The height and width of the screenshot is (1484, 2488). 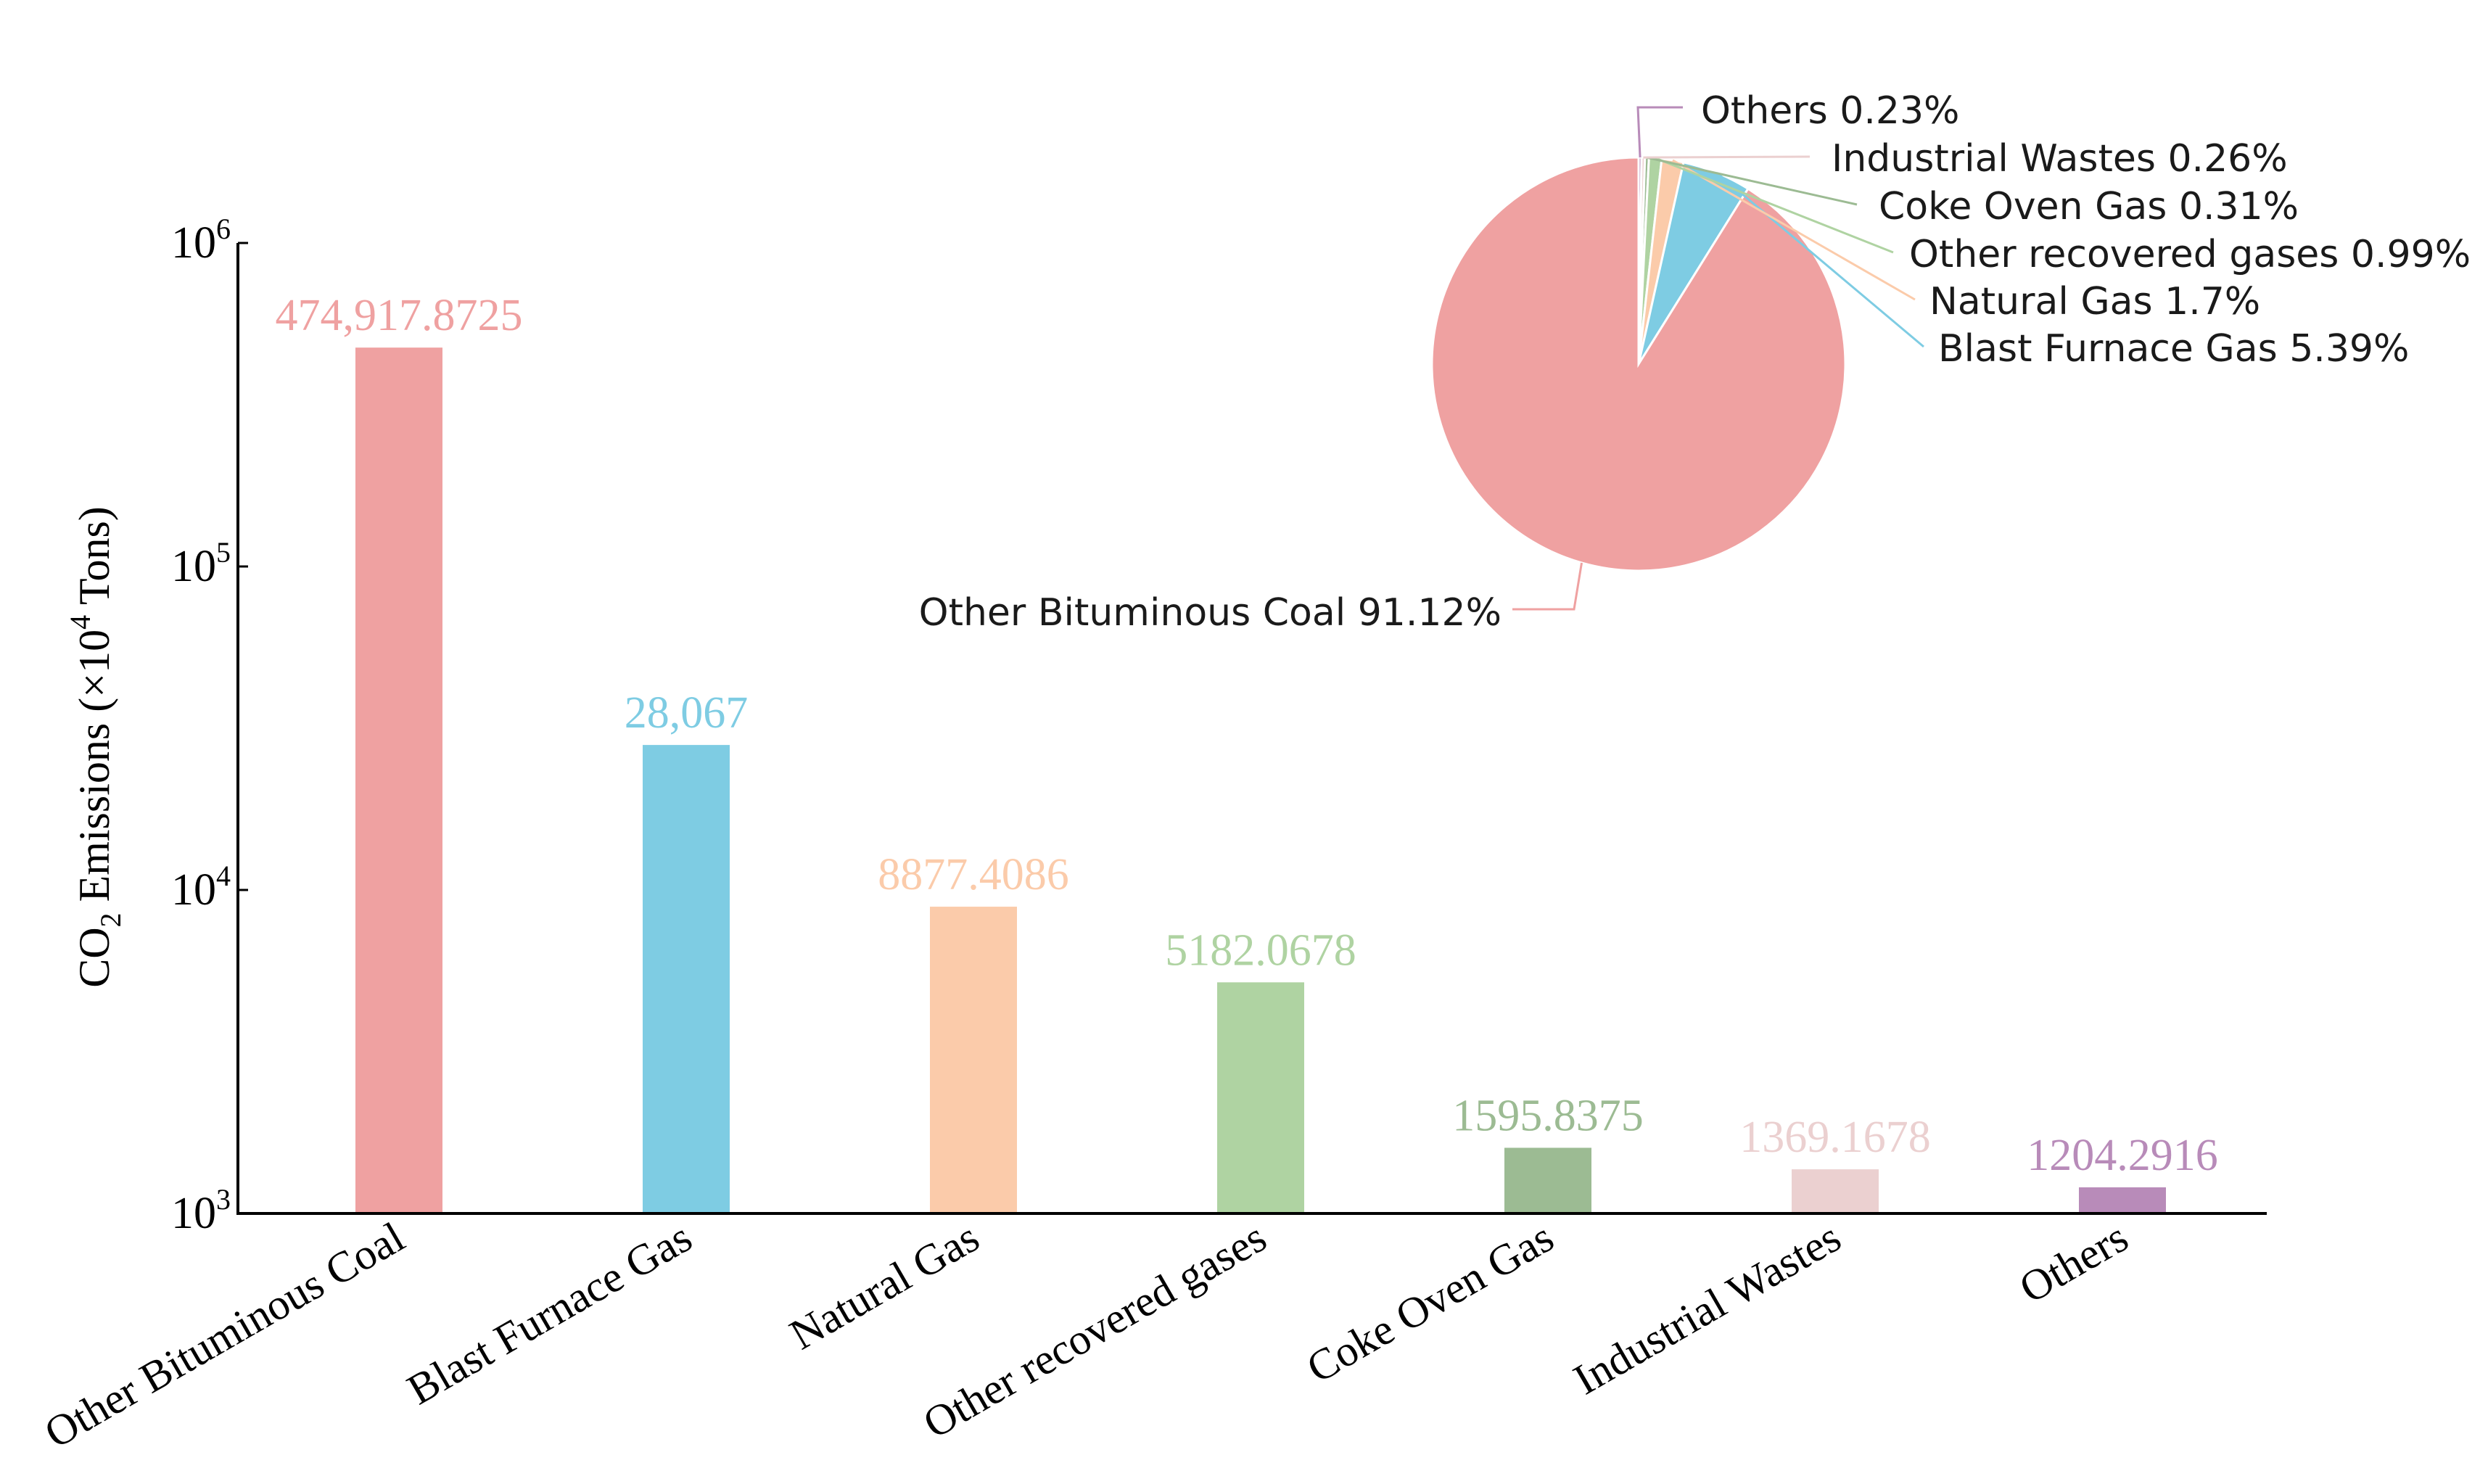 I want to click on x-tick-label: Coke Oven Gas, so click(x=1429, y=1302).